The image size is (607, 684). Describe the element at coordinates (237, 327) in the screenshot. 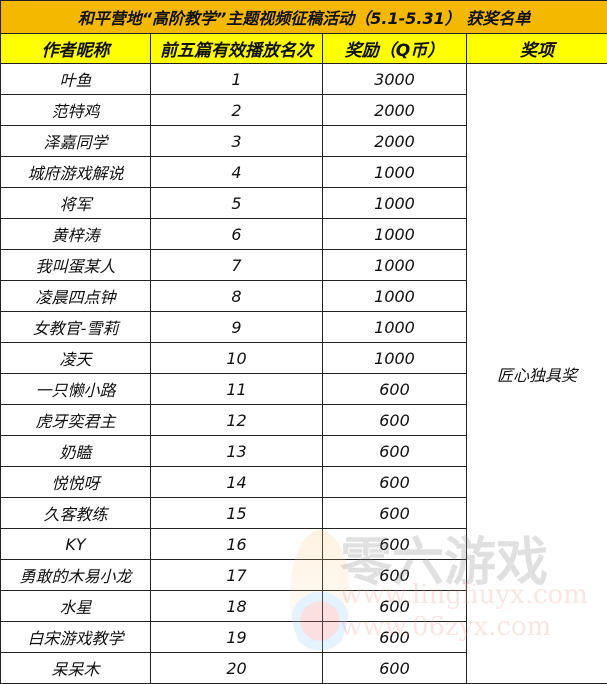

I see `cell-rank: 9` at that location.